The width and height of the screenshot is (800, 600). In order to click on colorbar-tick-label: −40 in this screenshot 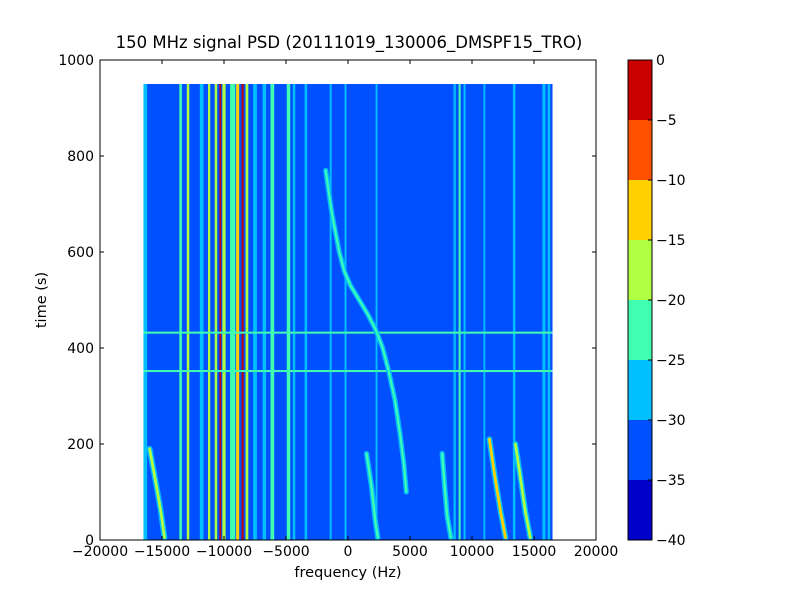, I will do `click(671, 541)`.